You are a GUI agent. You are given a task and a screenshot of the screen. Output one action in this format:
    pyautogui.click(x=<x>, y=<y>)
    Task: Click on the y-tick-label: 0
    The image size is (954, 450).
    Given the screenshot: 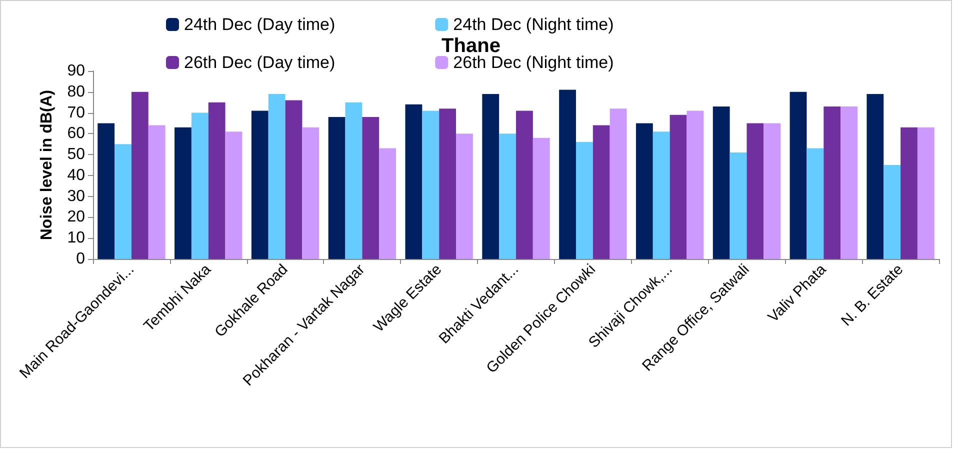 What is the action you would take?
    pyautogui.click(x=81, y=259)
    